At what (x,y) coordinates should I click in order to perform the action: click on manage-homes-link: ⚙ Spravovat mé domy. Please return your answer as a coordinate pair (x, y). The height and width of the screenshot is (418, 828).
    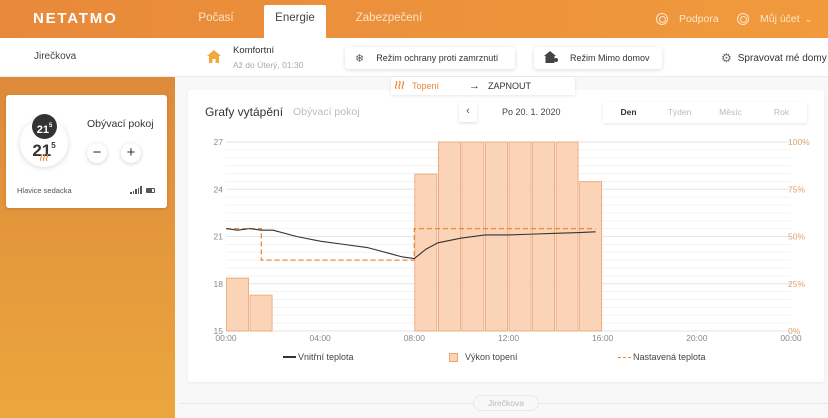
    Looking at the image, I should click on (774, 58).